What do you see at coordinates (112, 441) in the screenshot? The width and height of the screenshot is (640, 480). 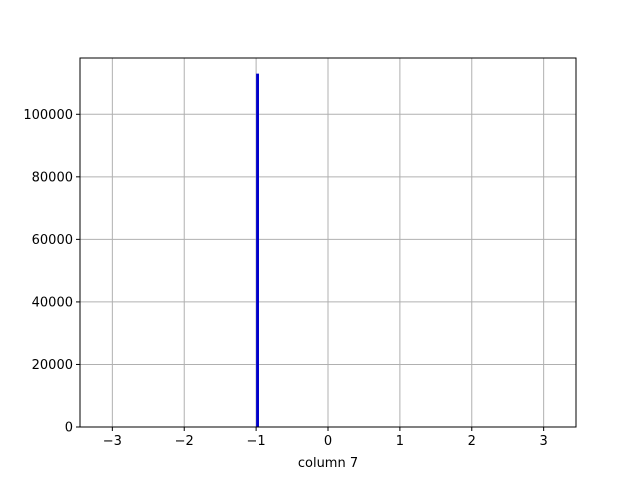 I see `x-tick-label: −3` at bounding box center [112, 441].